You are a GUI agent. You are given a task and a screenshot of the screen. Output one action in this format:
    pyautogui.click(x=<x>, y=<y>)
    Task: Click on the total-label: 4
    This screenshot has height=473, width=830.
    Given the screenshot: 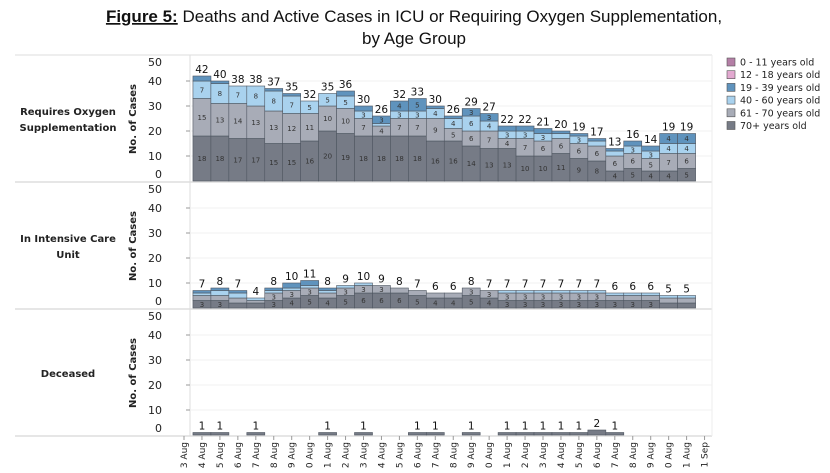 What is the action you would take?
    pyautogui.click(x=255, y=292)
    